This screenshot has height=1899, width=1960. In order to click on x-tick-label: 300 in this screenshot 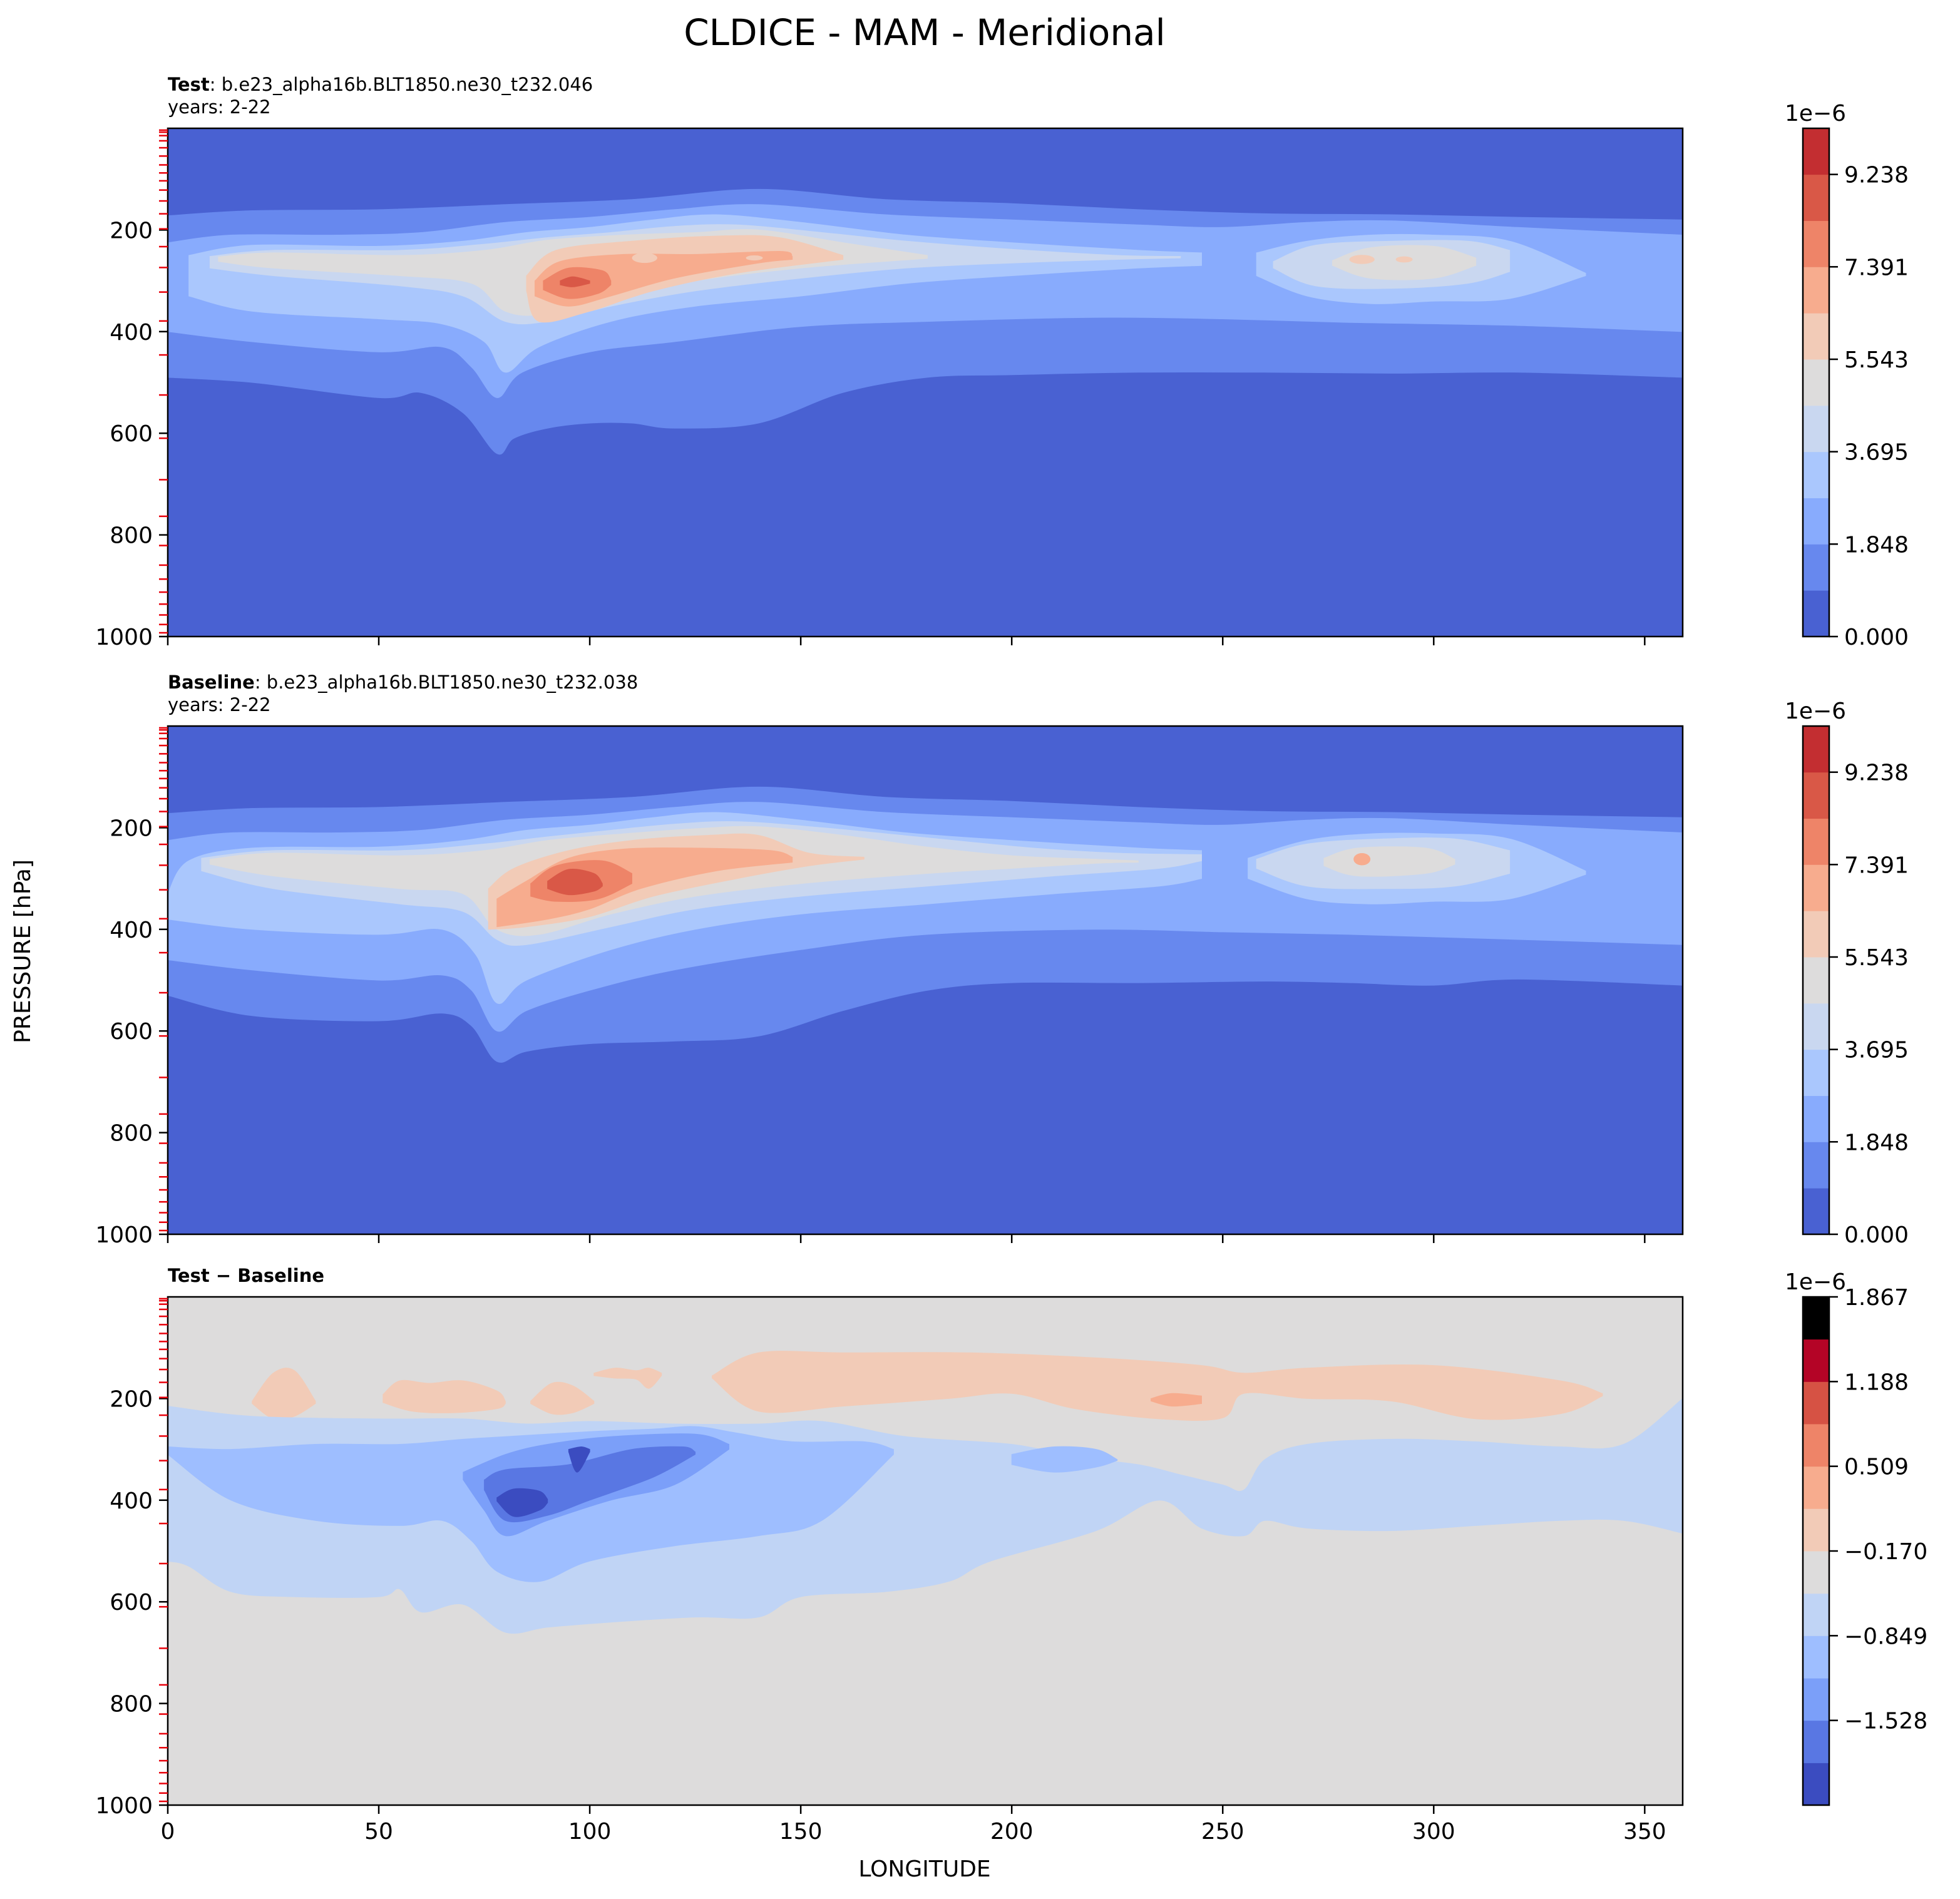, I will do `click(1433, 1832)`.